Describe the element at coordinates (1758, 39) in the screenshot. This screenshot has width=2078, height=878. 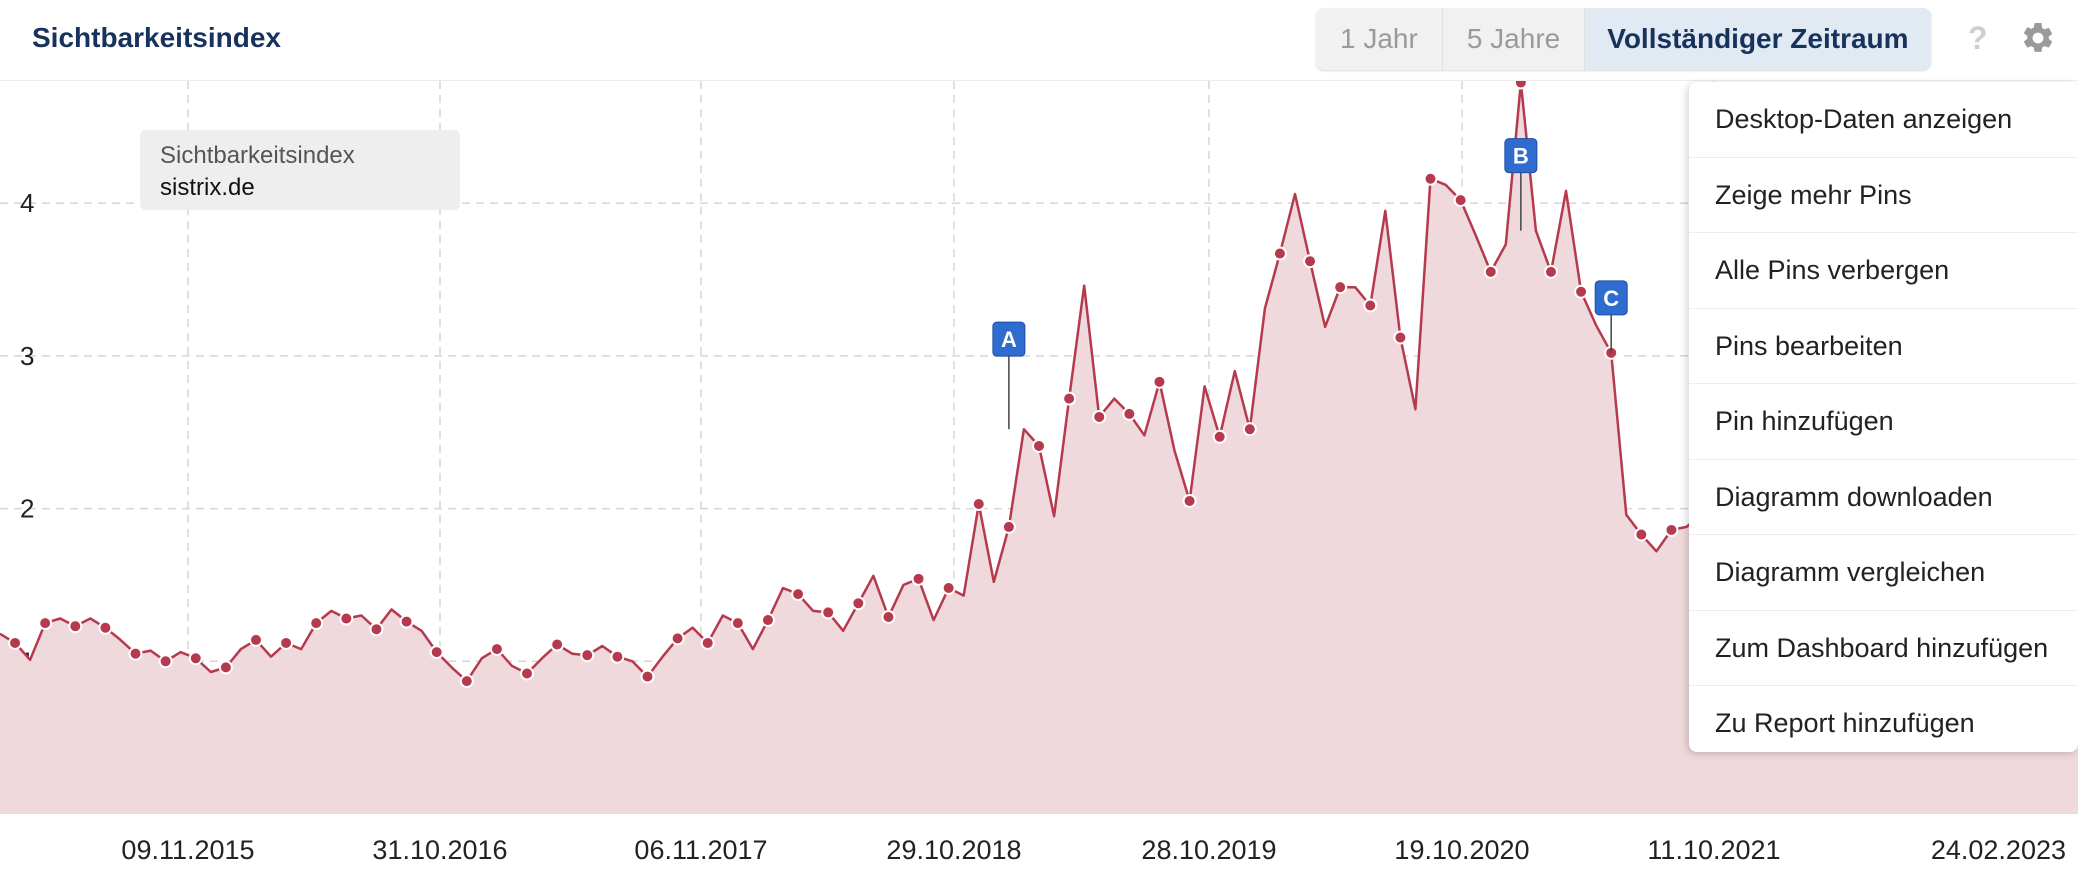
I see `range-full-period-button: Vollständiger Zeitraum` at that location.